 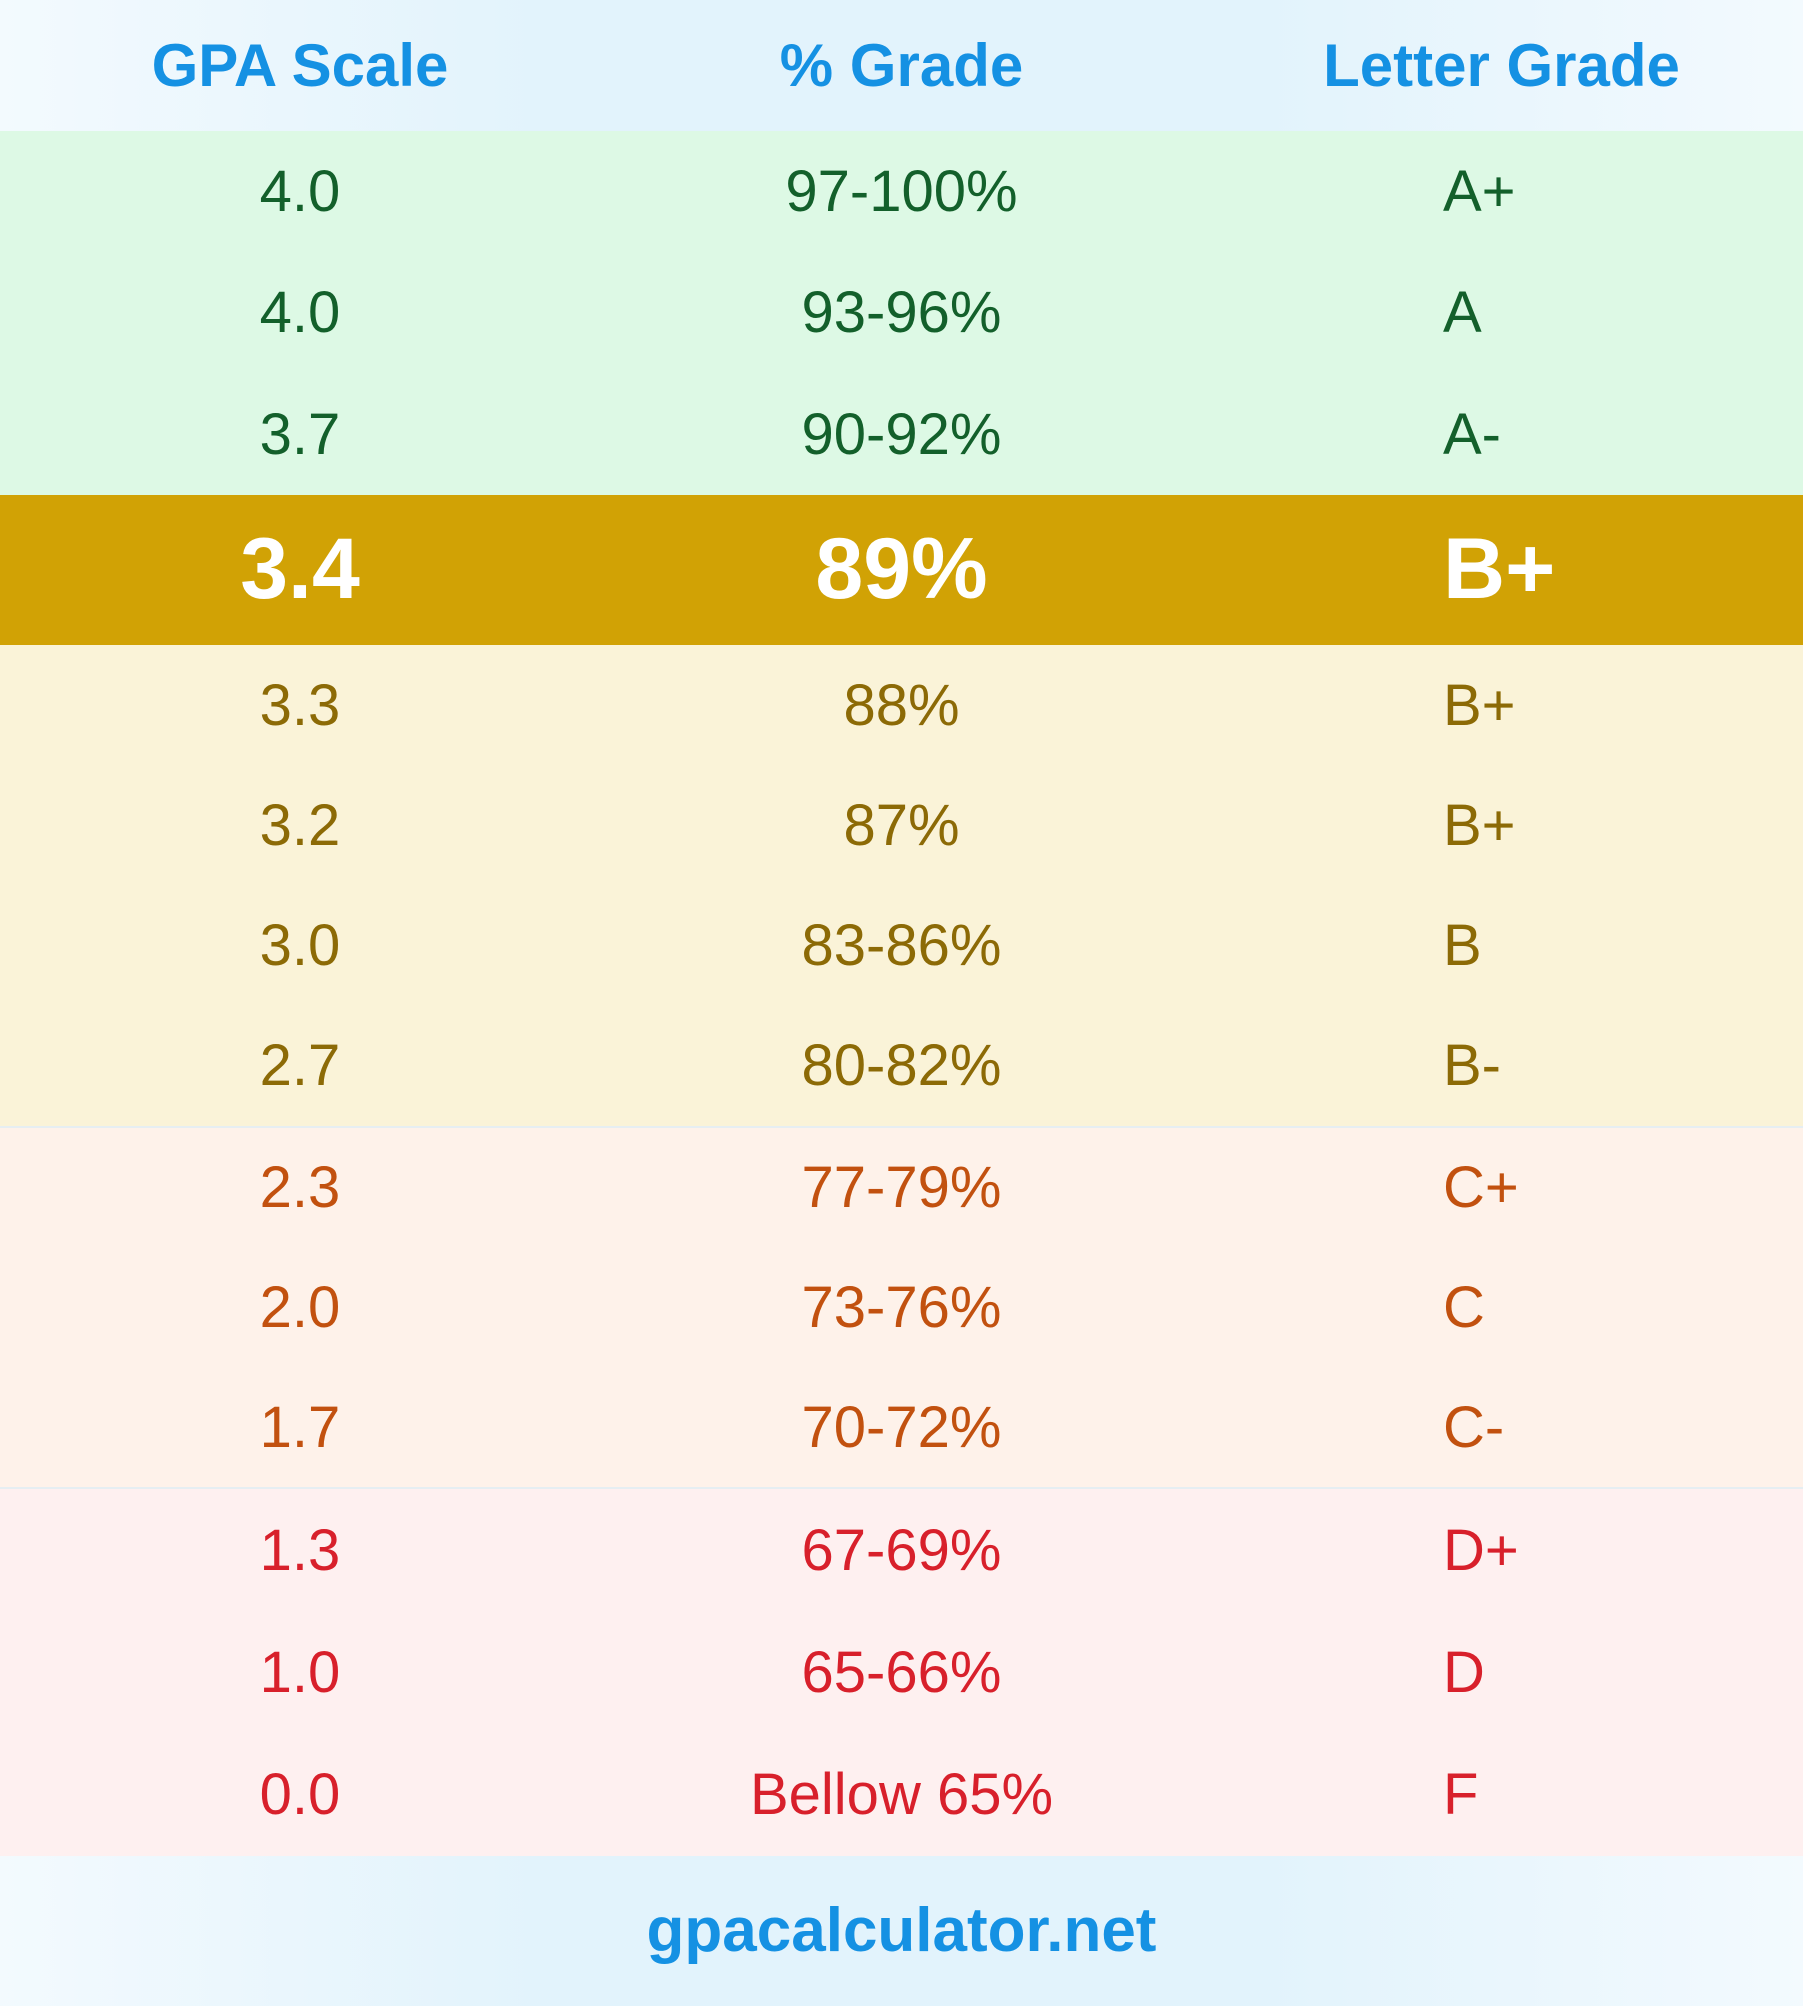 I want to click on cell-percent: 73-76%, so click(x=901, y=1307).